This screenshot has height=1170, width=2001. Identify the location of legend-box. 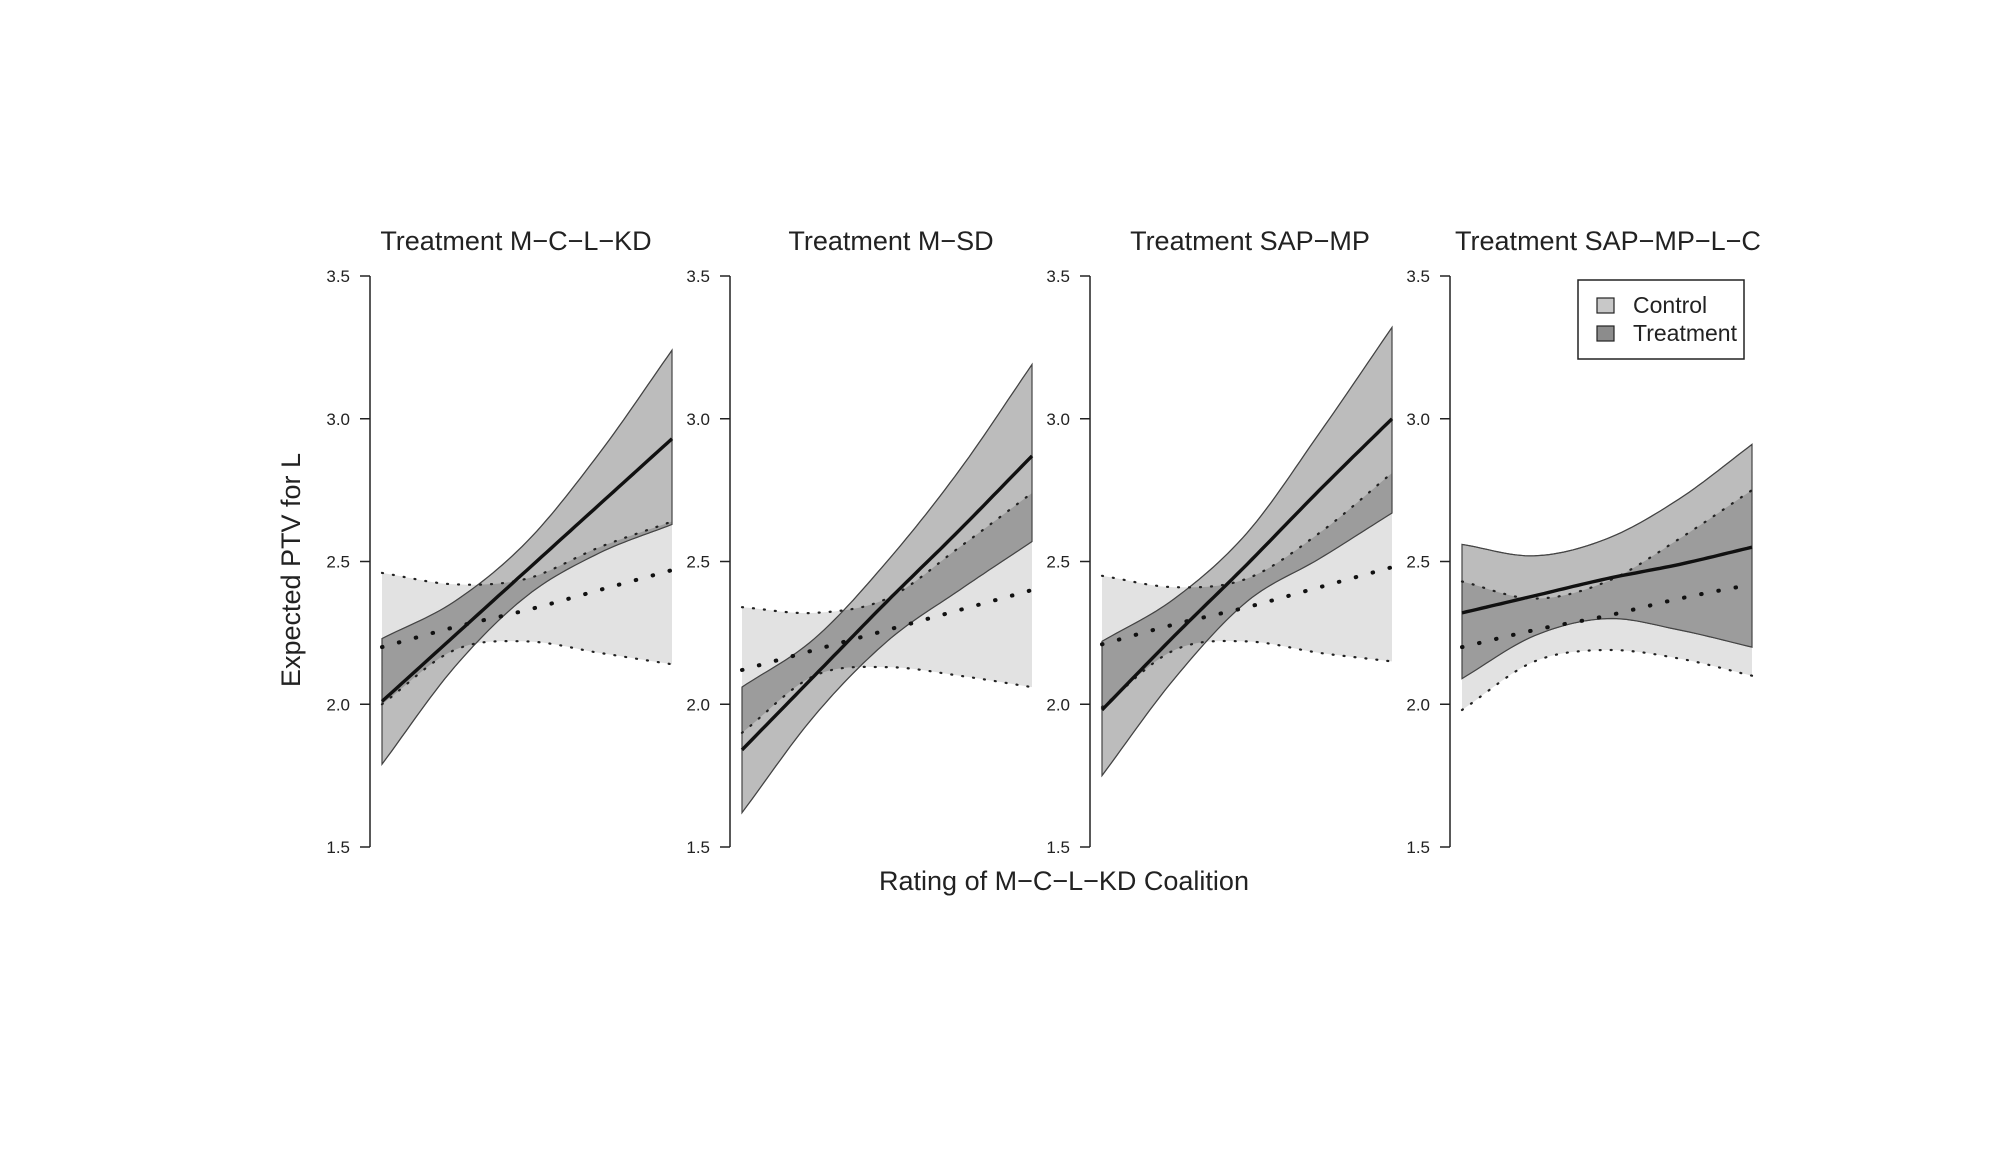
(1661, 319).